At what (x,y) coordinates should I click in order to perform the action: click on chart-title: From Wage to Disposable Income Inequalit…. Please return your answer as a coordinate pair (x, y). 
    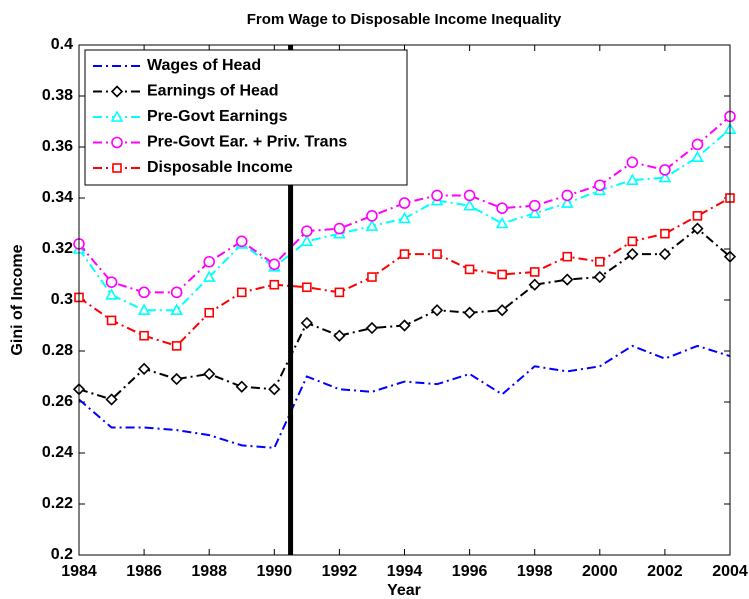
    Looking at the image, I should click on (404, 19).